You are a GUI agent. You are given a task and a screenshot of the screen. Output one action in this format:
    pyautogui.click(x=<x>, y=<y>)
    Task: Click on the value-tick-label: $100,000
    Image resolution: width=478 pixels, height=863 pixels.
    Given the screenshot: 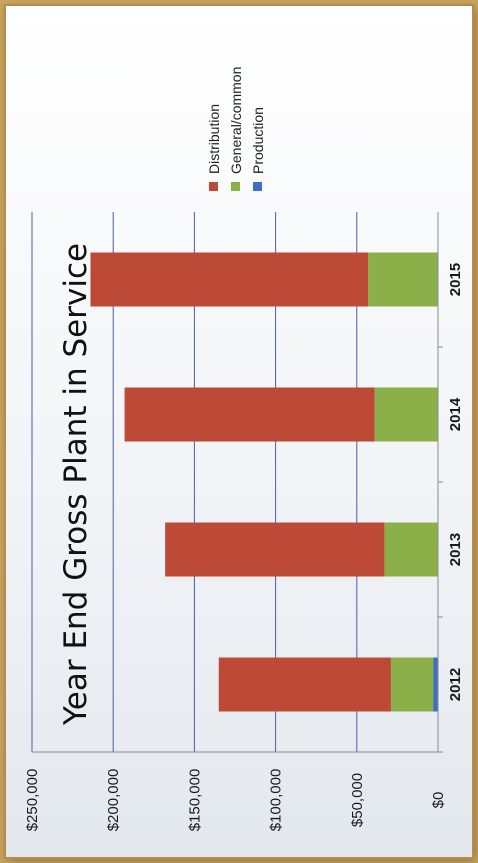 What is the action you would take?
    pyautogui.click(x=276, y=800)
    